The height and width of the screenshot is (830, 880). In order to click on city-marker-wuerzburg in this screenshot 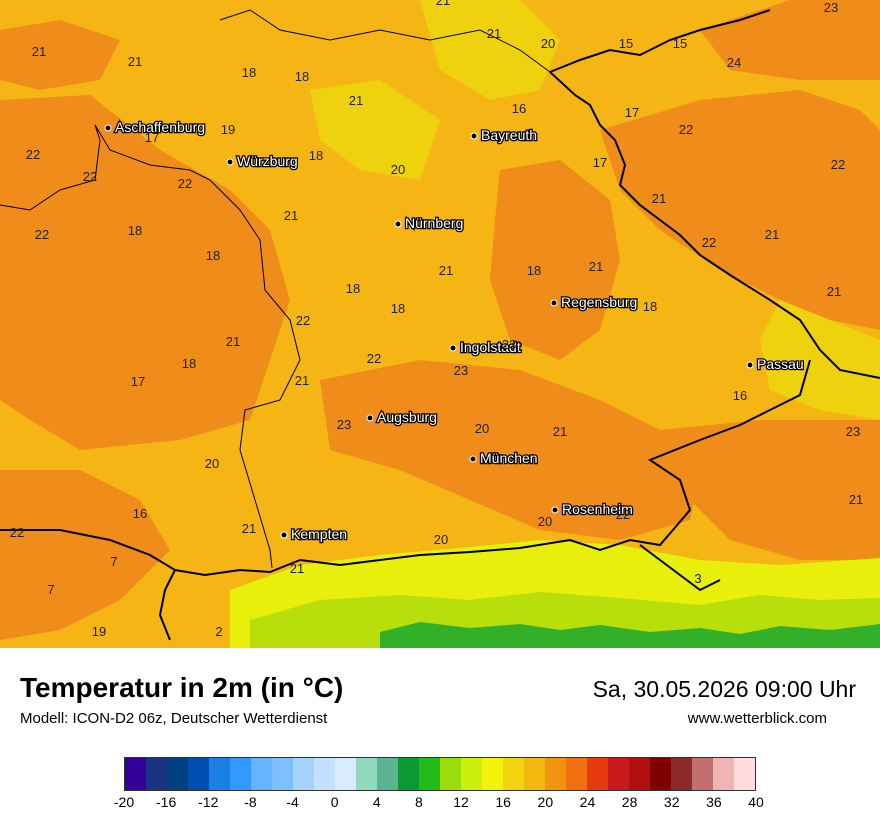, I will do `click(230, 162)`.